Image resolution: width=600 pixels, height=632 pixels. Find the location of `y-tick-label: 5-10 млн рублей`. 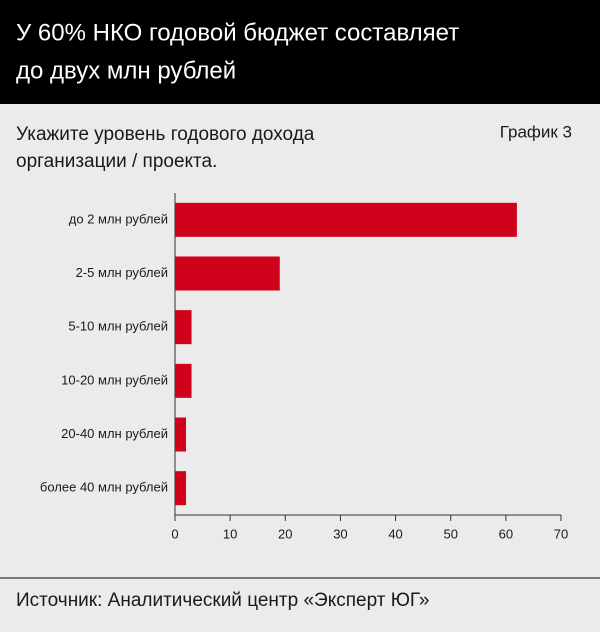

y-tick-label: 5-10 млн рублей is located at coordinates (118, 326).